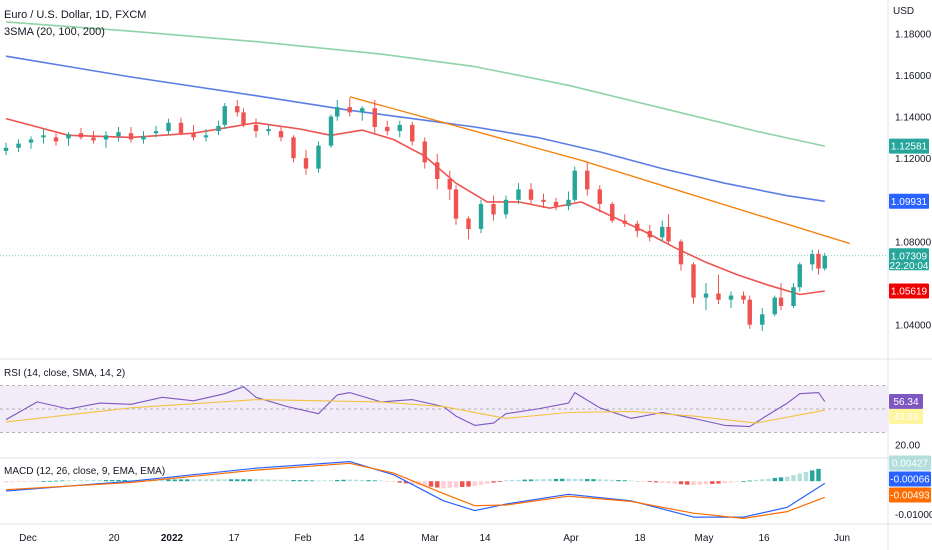 The image size is (932, 550). I want to click on price-tag-value: 1.05619, so click(909, 291).